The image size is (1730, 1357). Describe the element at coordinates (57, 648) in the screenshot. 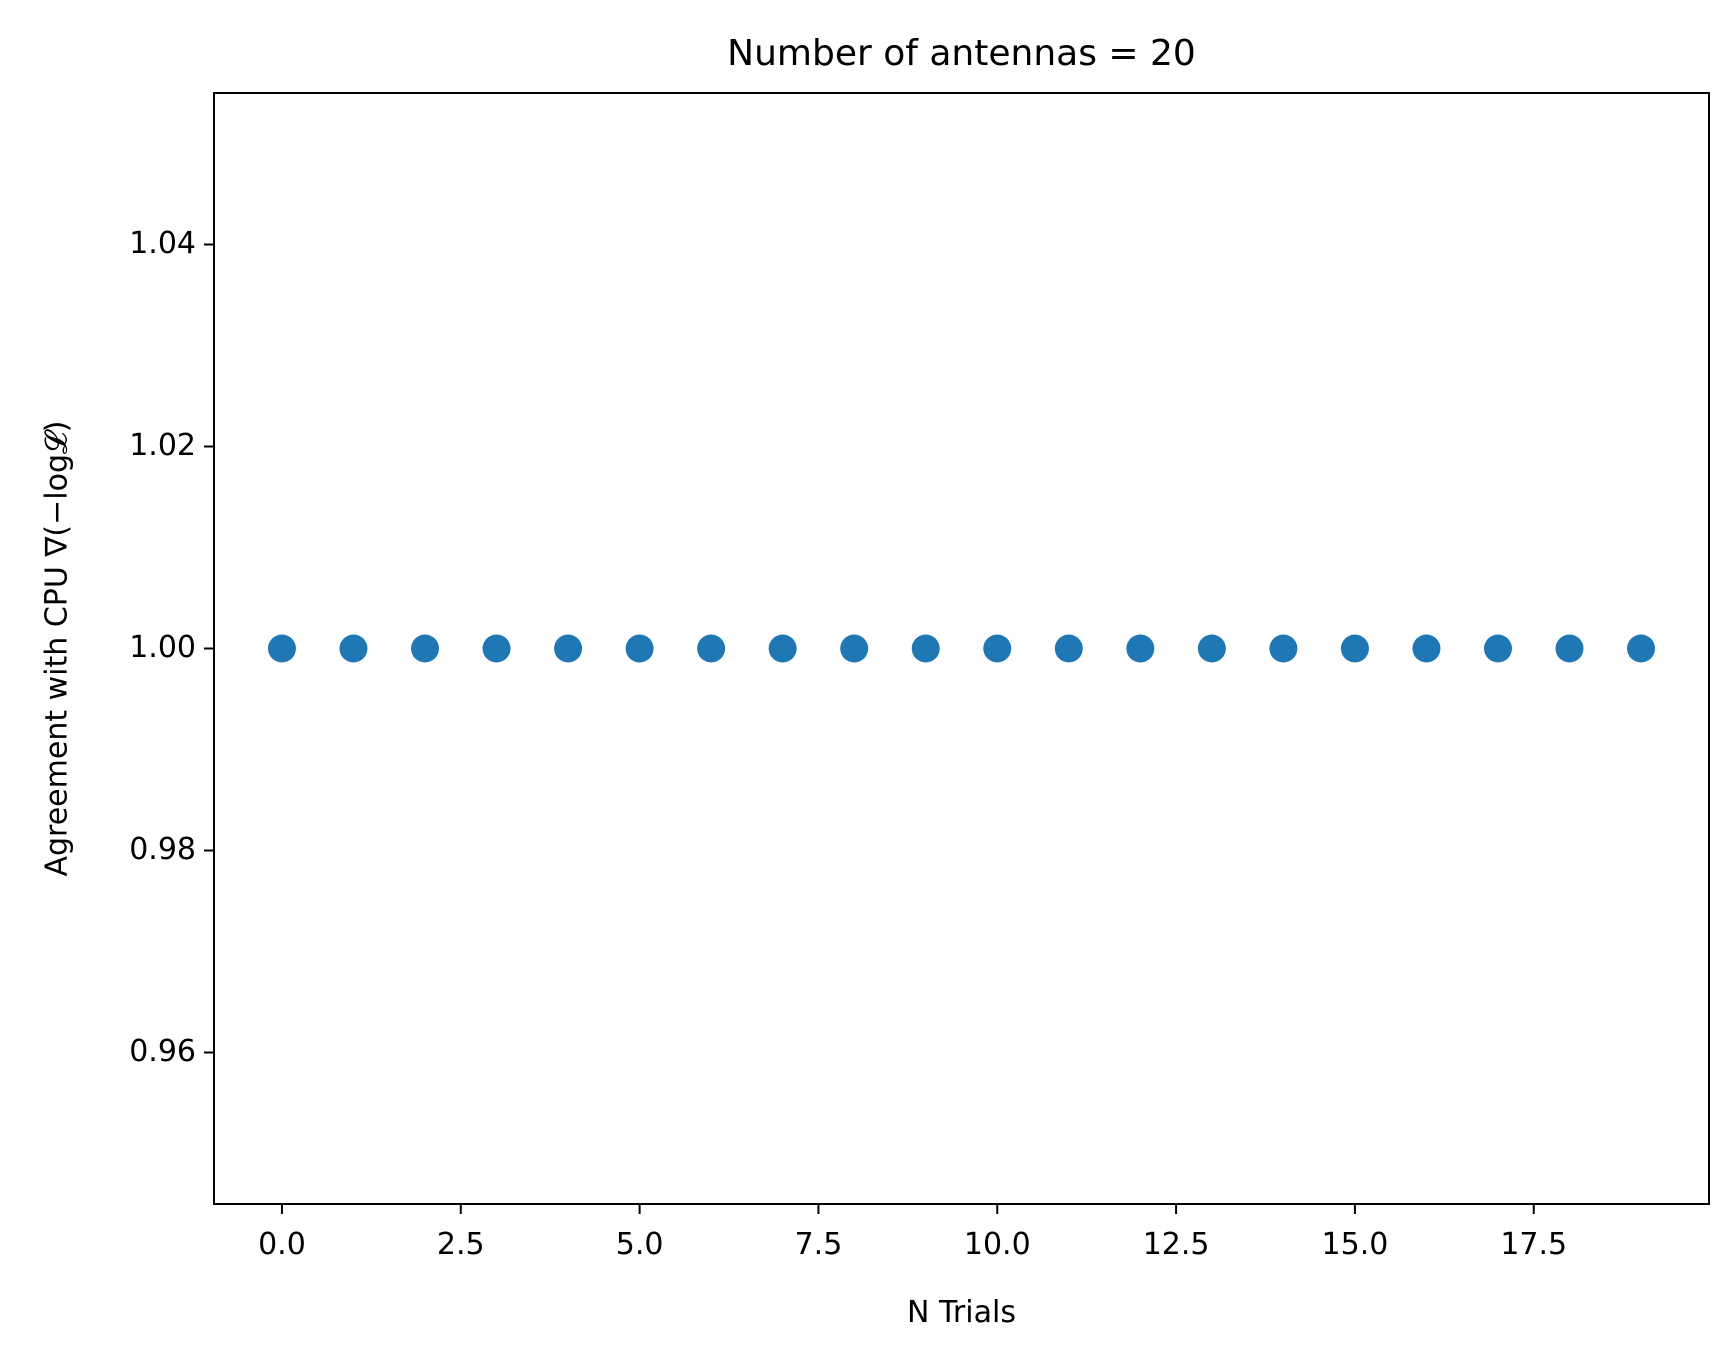

I see `y-axis-label: Agreement with CPU ∇(−log𝓛)` at that location.